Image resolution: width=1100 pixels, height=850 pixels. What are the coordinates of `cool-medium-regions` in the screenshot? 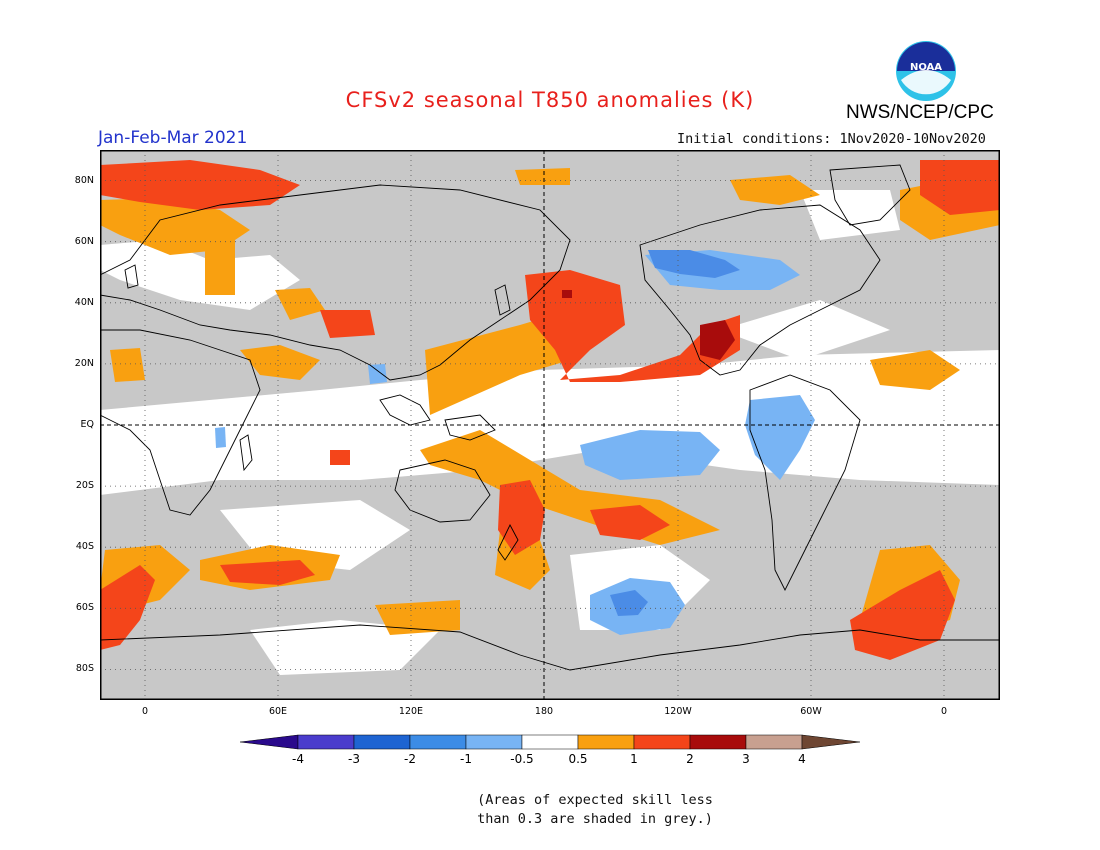 It's located at (675, 433).